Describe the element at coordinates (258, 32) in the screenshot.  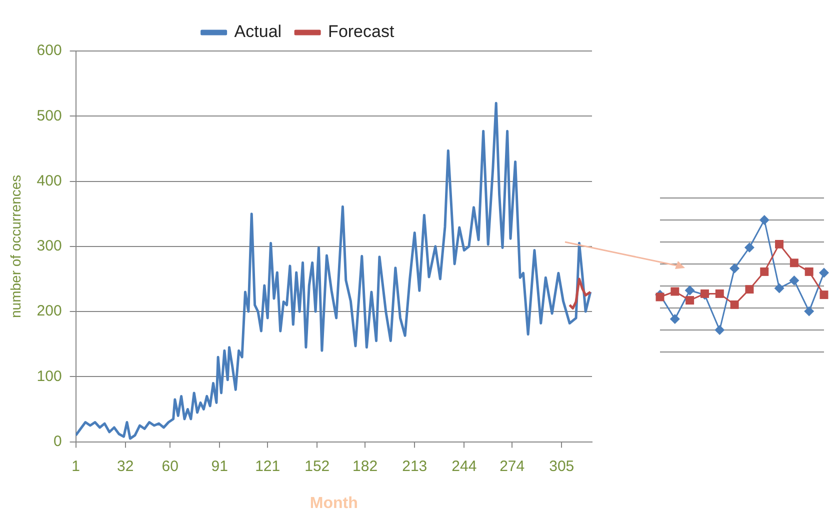
I see `legend-label: Actual` at that location.